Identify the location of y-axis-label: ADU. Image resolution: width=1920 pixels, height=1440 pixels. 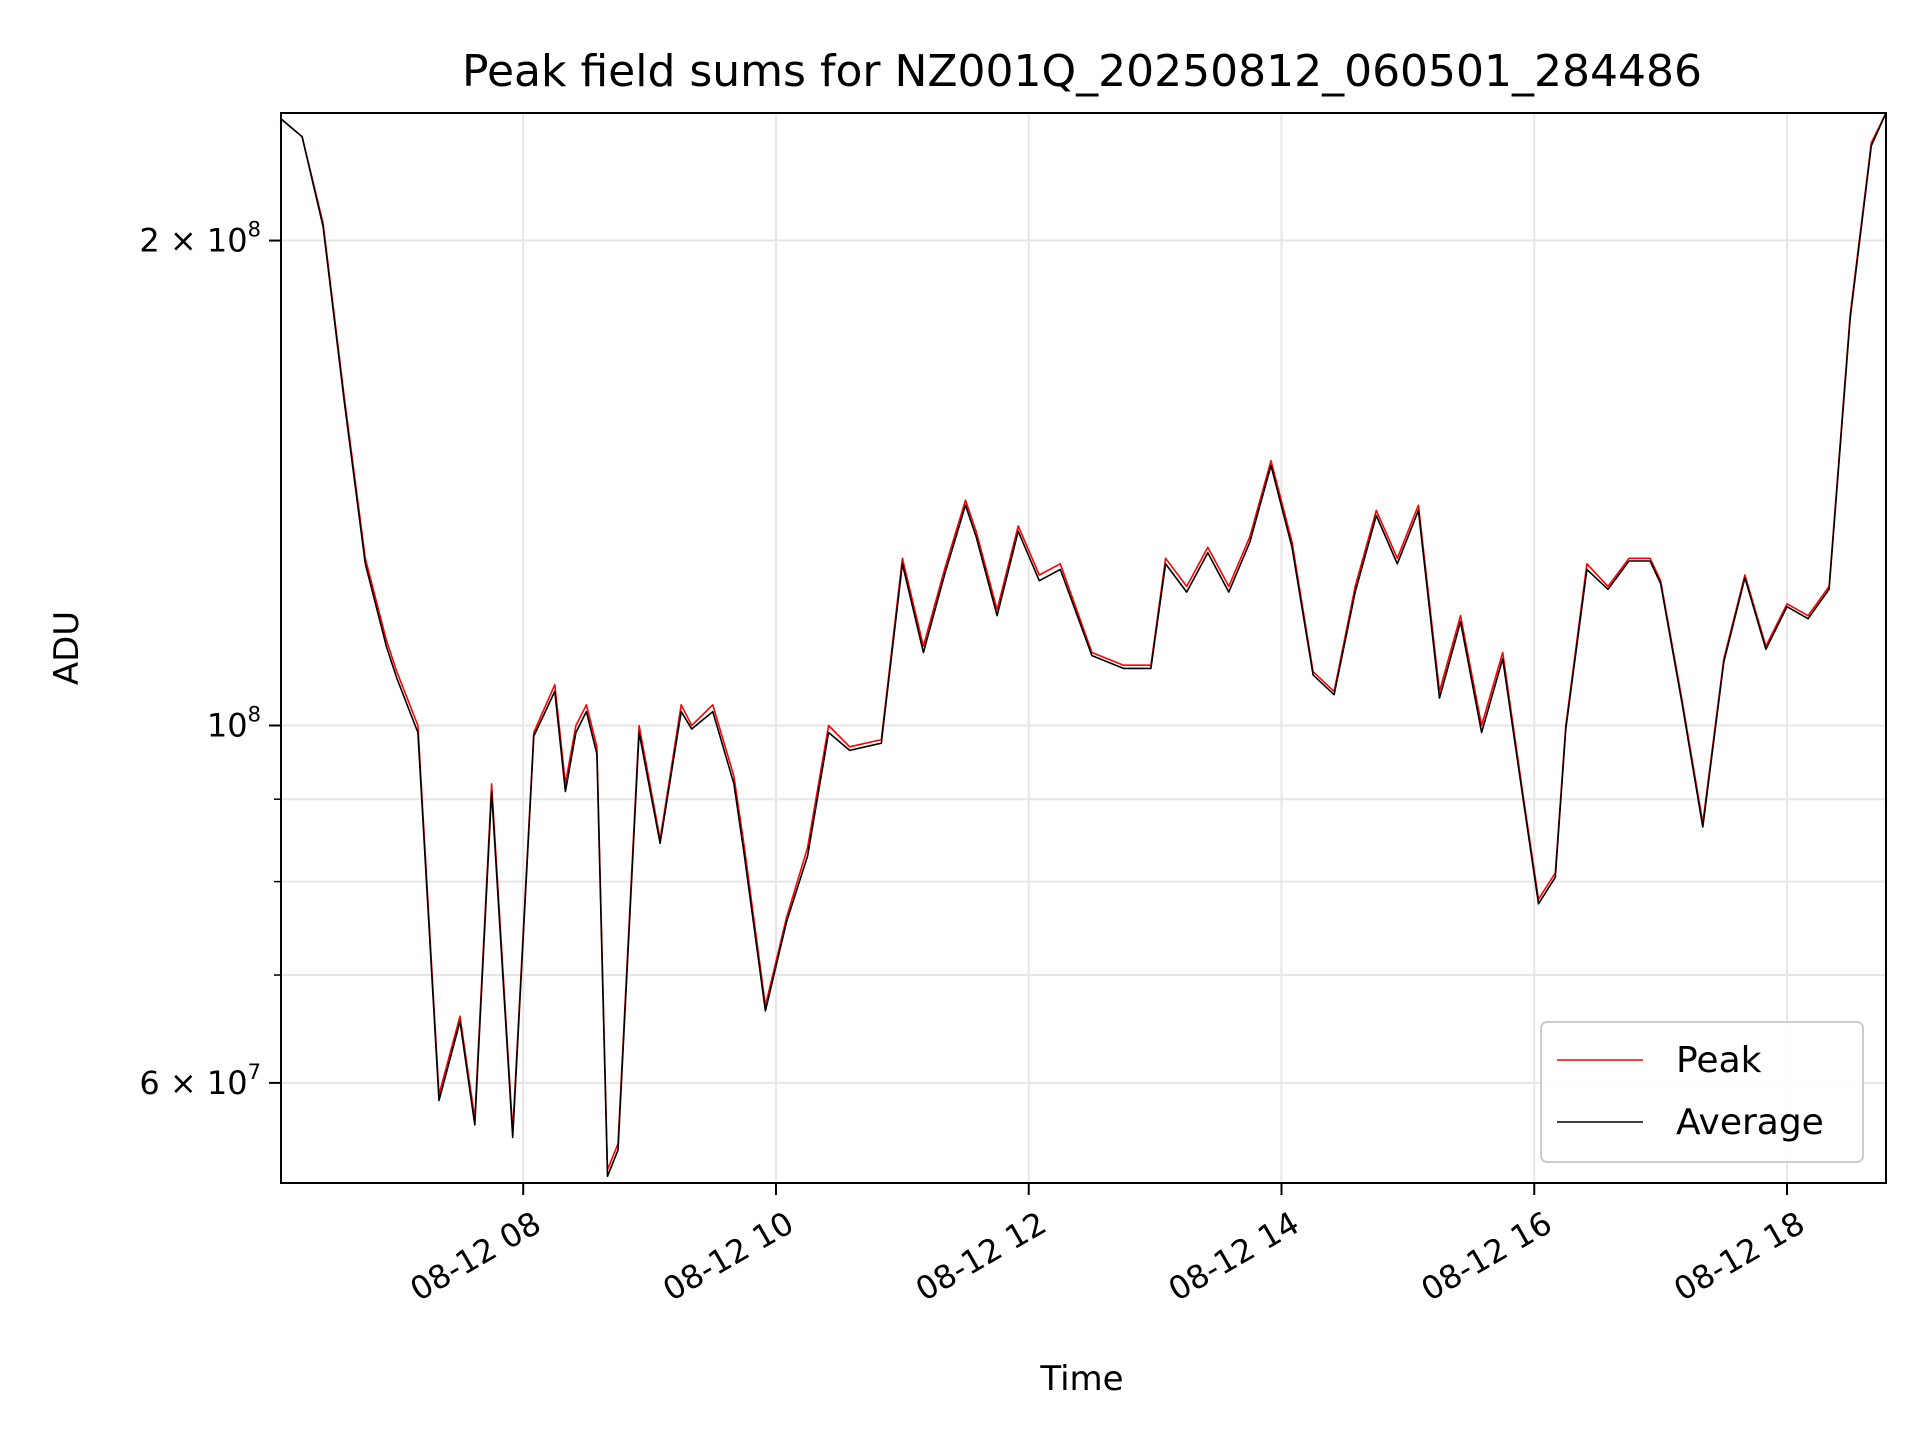
(67, 648).